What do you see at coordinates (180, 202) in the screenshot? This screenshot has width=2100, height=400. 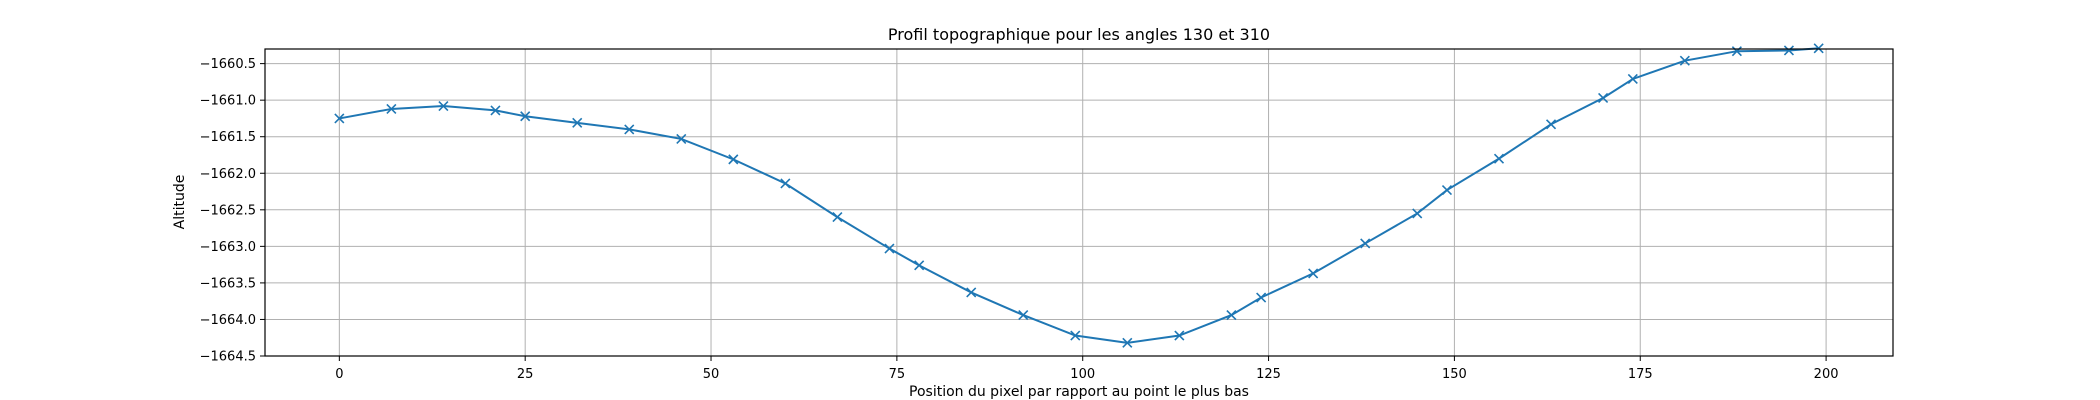 I see `y-axis-title: Altitude` at bounding box center [180, 202].